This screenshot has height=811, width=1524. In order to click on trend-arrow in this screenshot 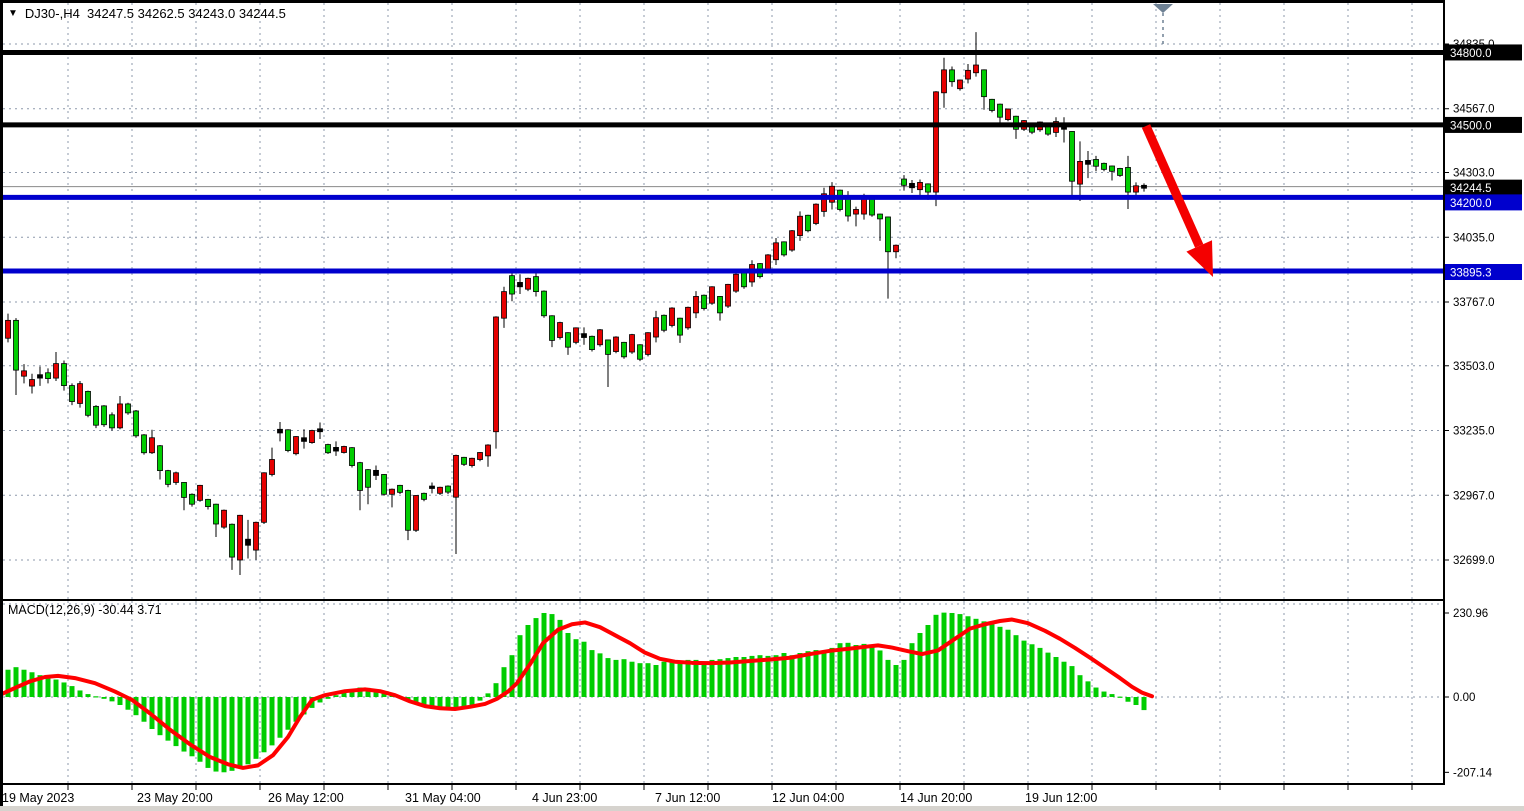, I will do `click(1177, 200)`.